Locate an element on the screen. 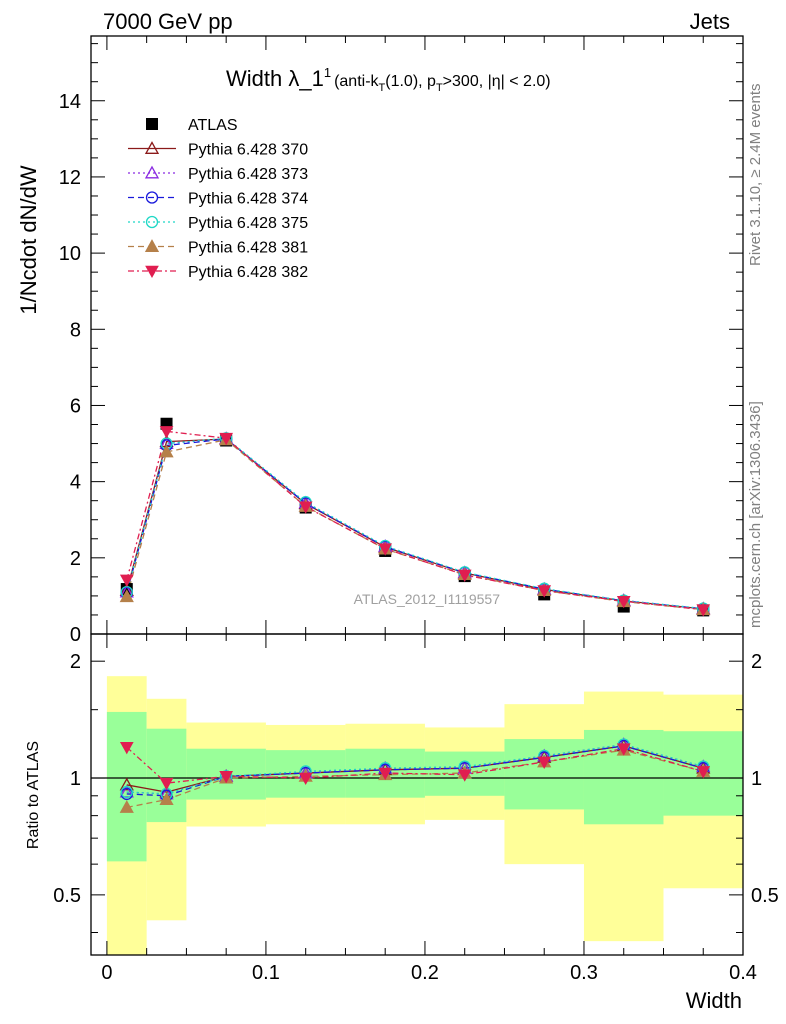 The height and width of the screenshot is (1024, 786). analysis-watermark: ATLAS_2012_I1119557 is located at coordinates (427, 599).